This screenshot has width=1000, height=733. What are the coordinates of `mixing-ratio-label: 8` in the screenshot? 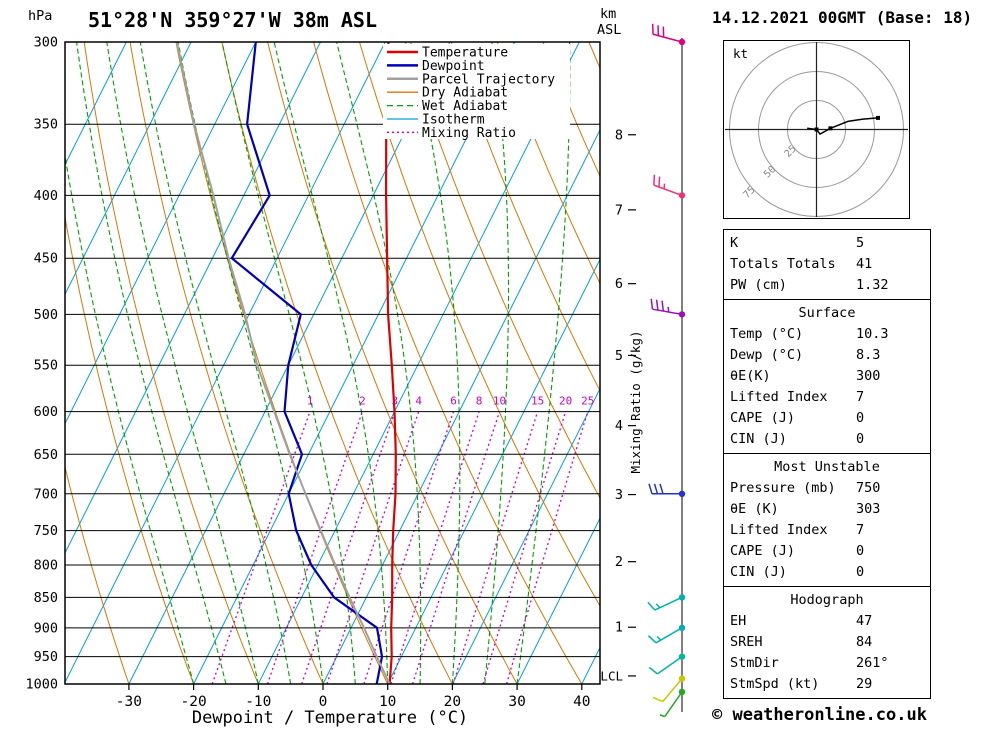 It's located at (479, 401).